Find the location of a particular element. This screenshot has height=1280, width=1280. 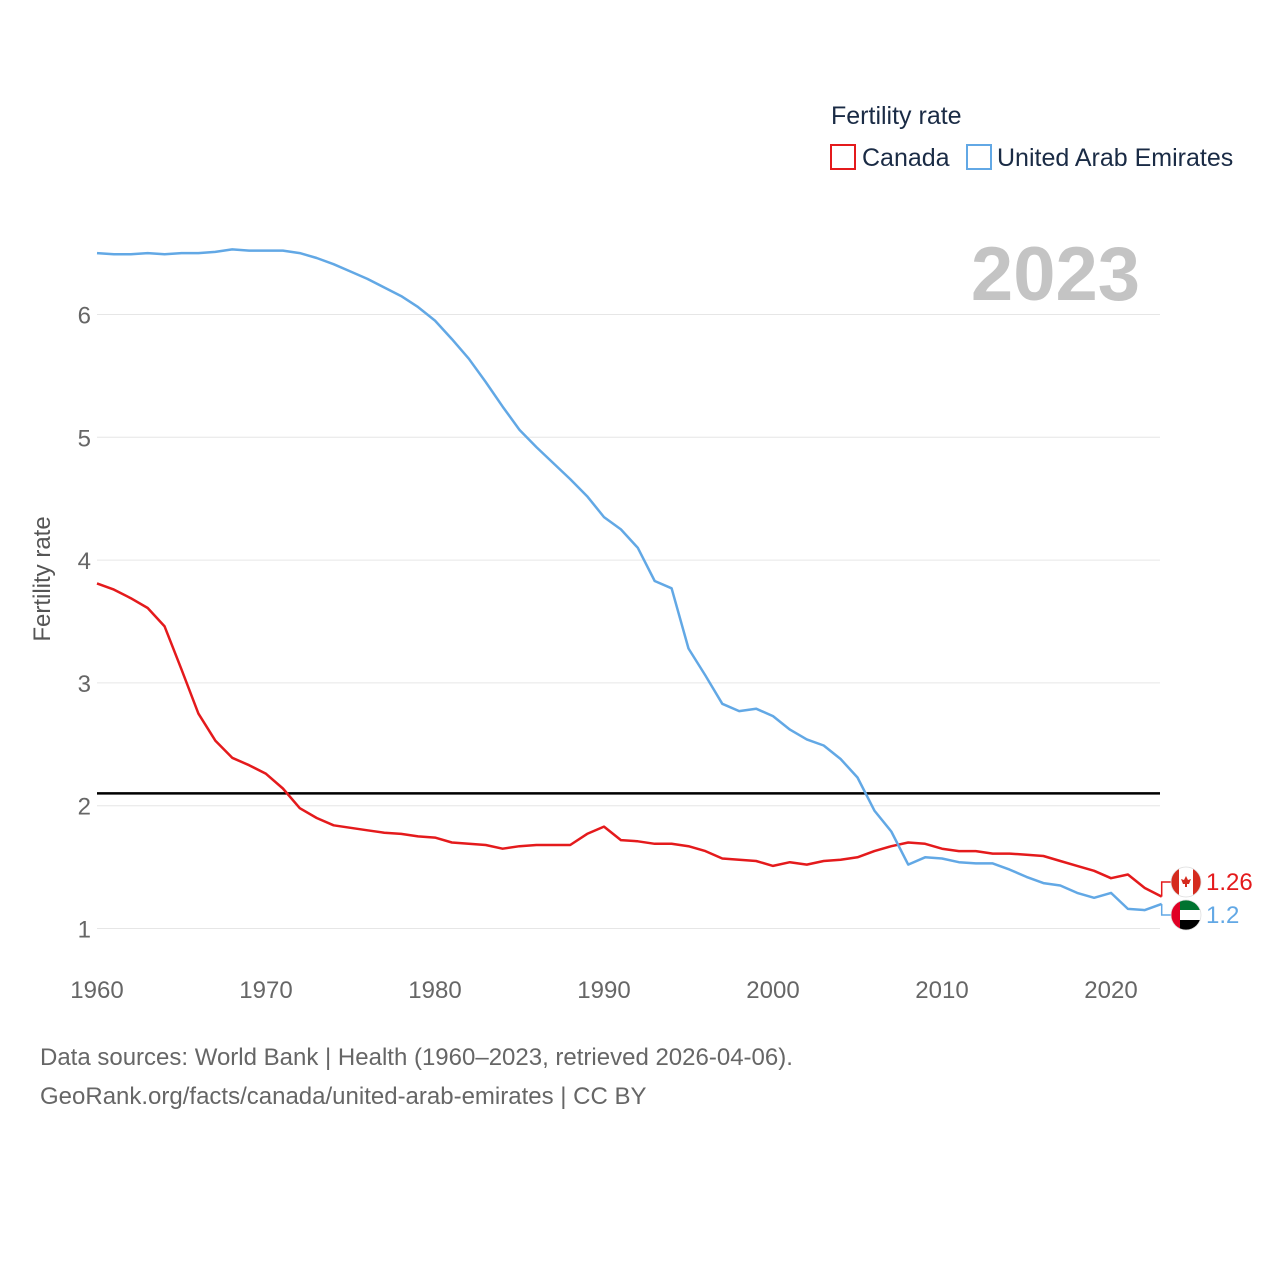

legend-swatch-canada is located at coordinates (843, 157).